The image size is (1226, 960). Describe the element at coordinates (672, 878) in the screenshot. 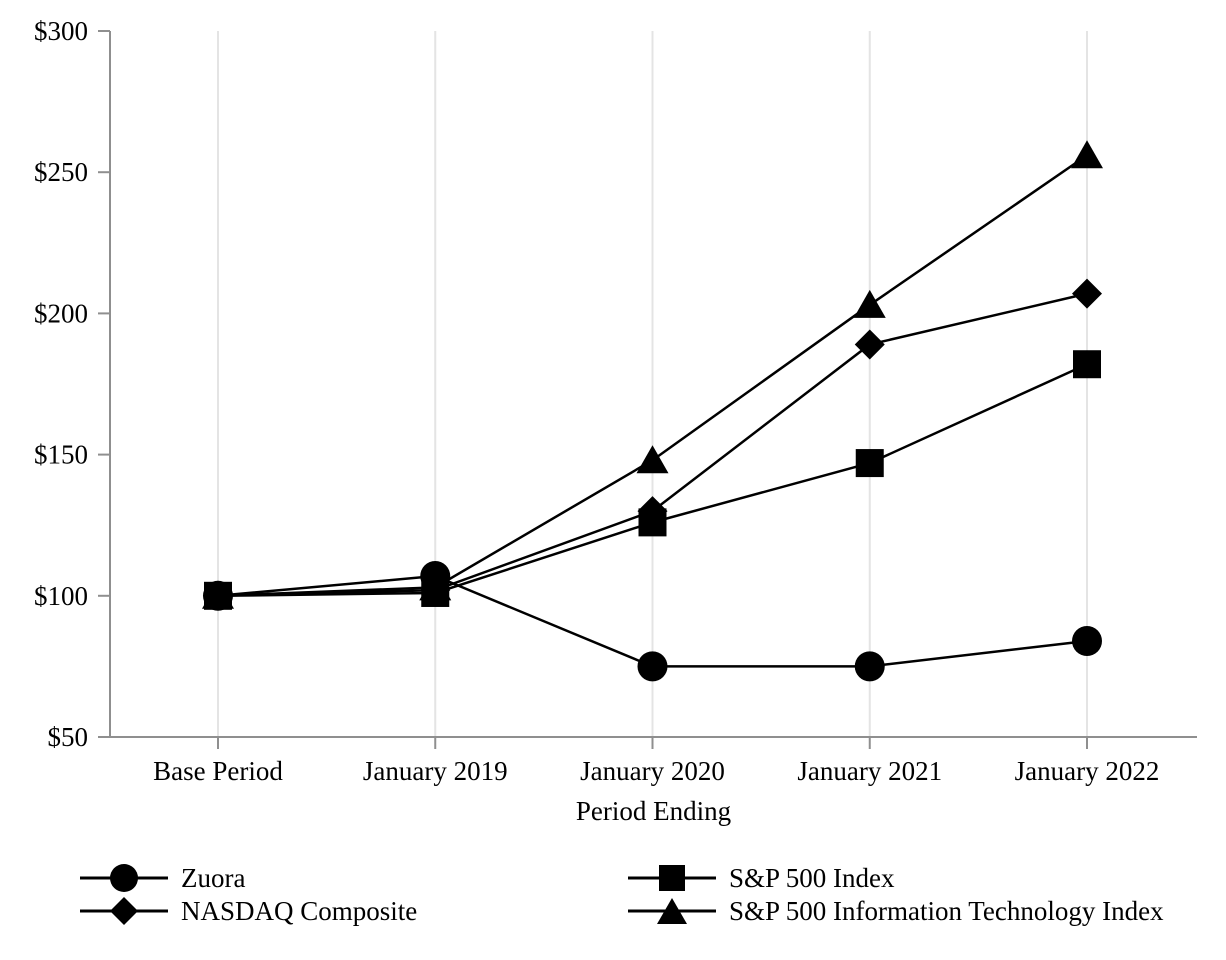

I see `square-marker-icon` at that location.